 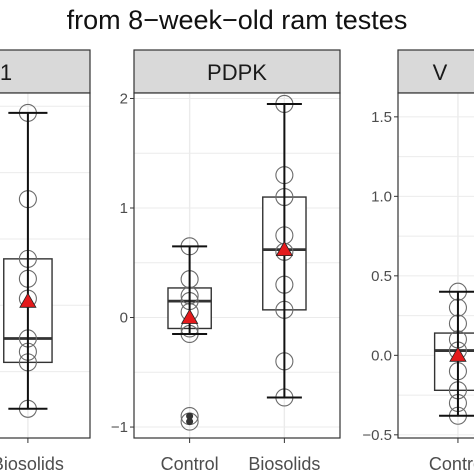 I want to click on strip-label: 1, so click(x=6, y=72).